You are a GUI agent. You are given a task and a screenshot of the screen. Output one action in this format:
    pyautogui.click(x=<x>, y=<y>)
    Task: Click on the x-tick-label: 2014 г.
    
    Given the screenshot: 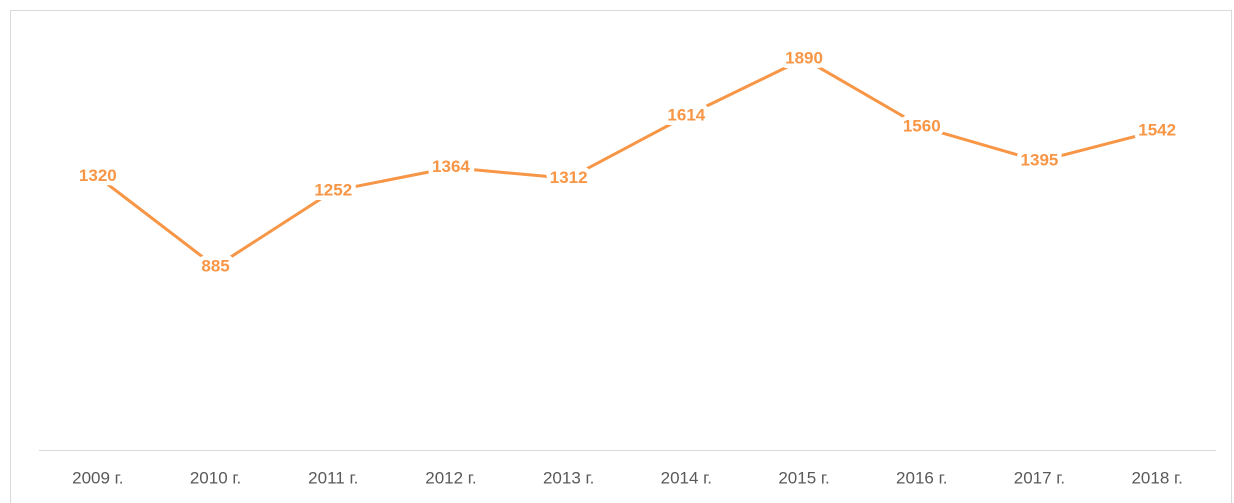 What is the action you would take?
    pyautogui.click(x=686, y=477)
    